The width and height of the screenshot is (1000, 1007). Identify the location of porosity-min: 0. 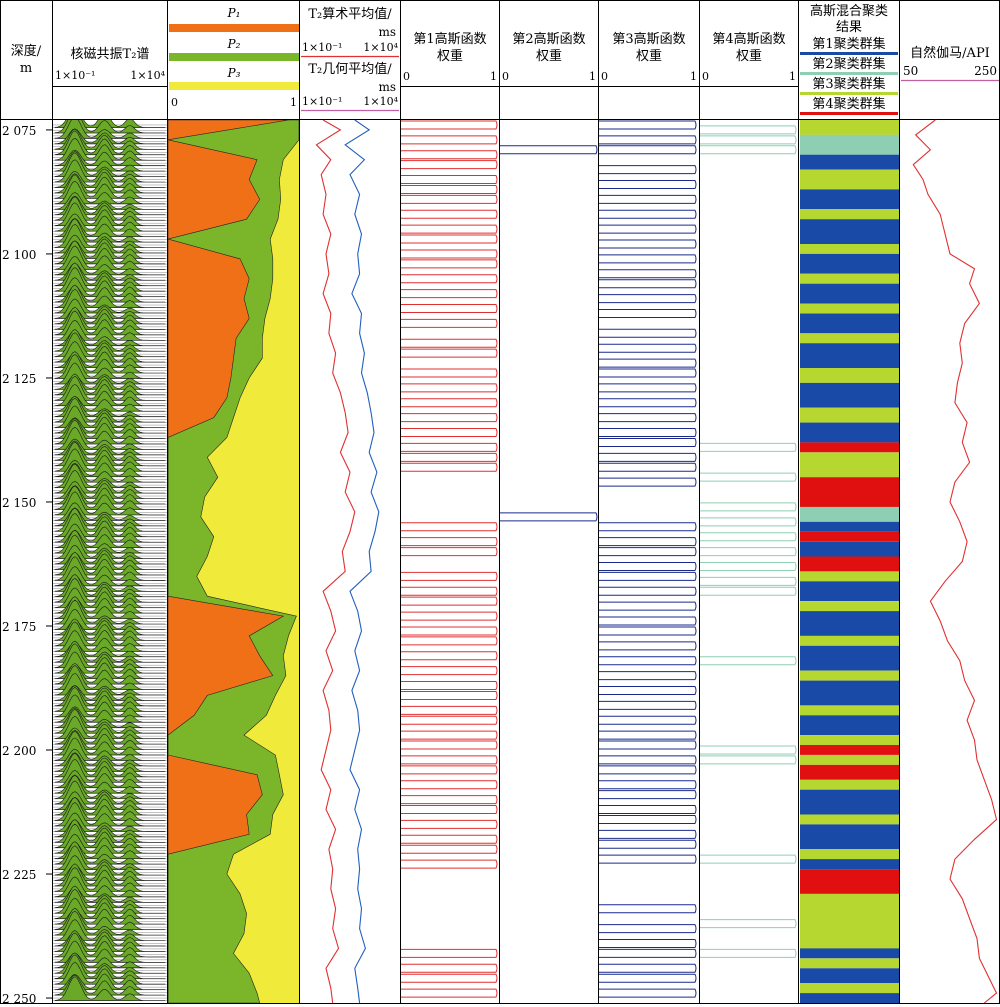
(174, 102).